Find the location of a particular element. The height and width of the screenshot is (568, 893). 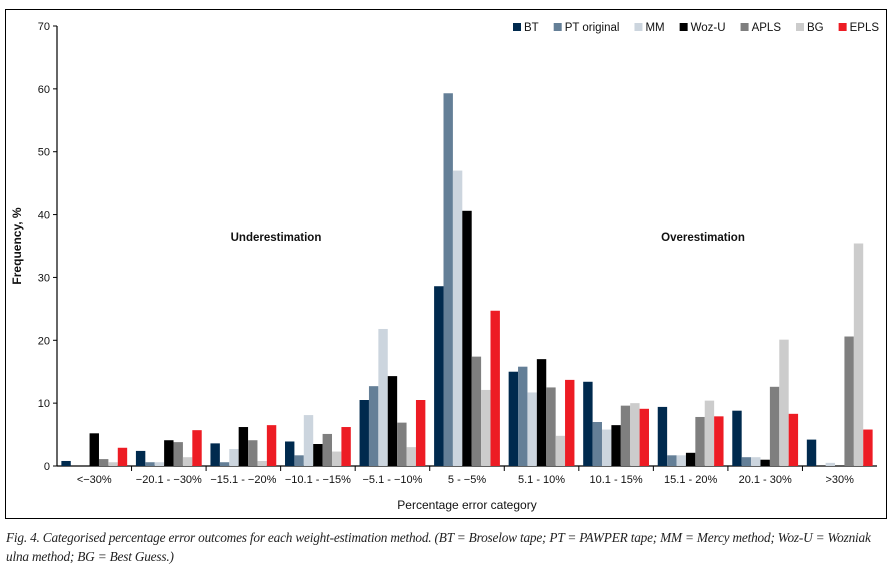

y-tick-label: 50 is located at coordinates (44, 153).